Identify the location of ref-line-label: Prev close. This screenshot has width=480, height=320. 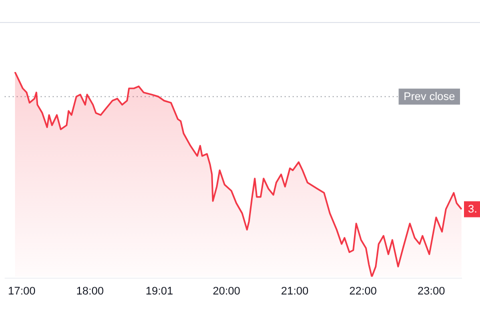
(430, 97).